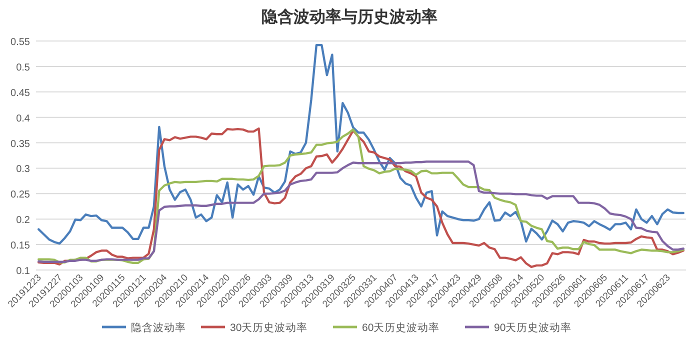 The height and width of the screenshot is (343, 699). I want to click on y-tick-label: 0.35, so click(20, 144).